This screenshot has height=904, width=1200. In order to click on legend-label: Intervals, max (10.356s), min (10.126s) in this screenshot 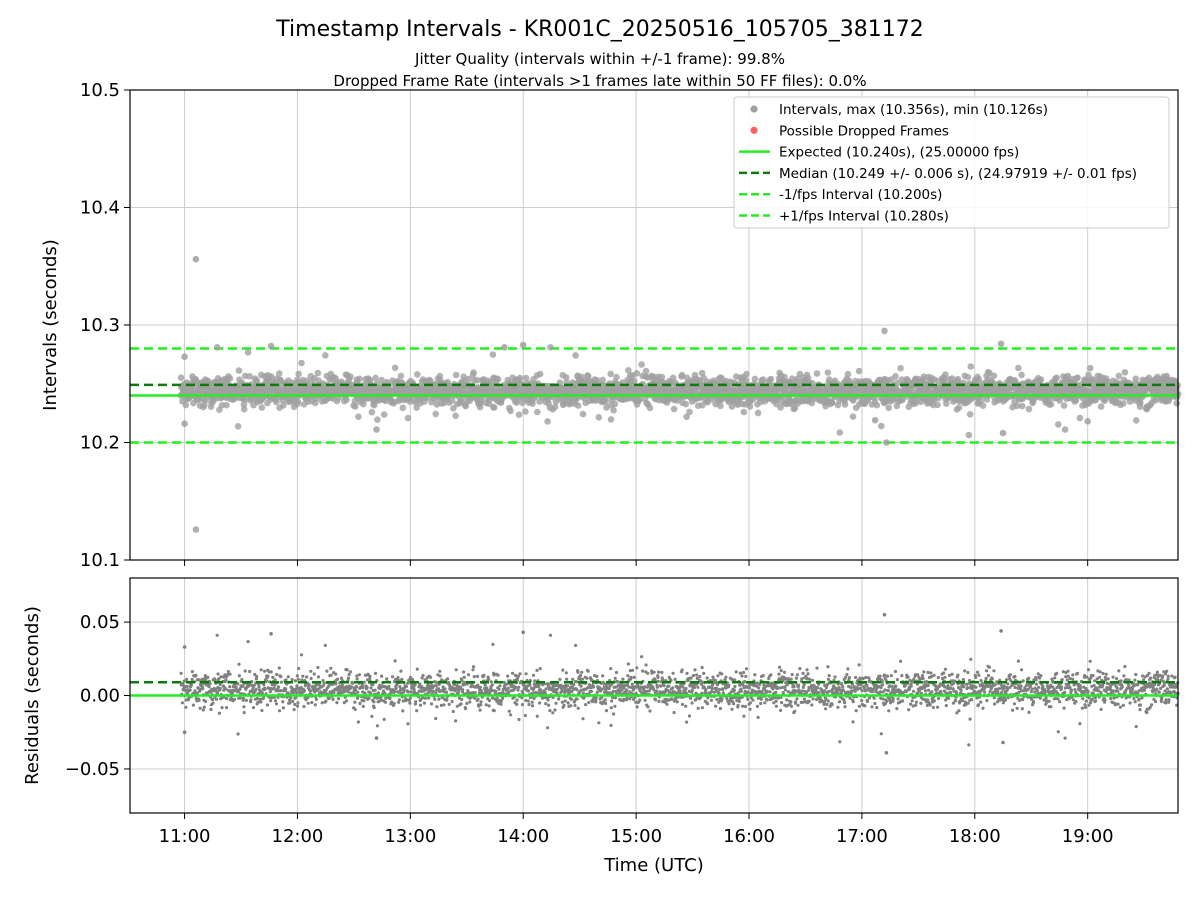, I will do `click(913, 110)`.